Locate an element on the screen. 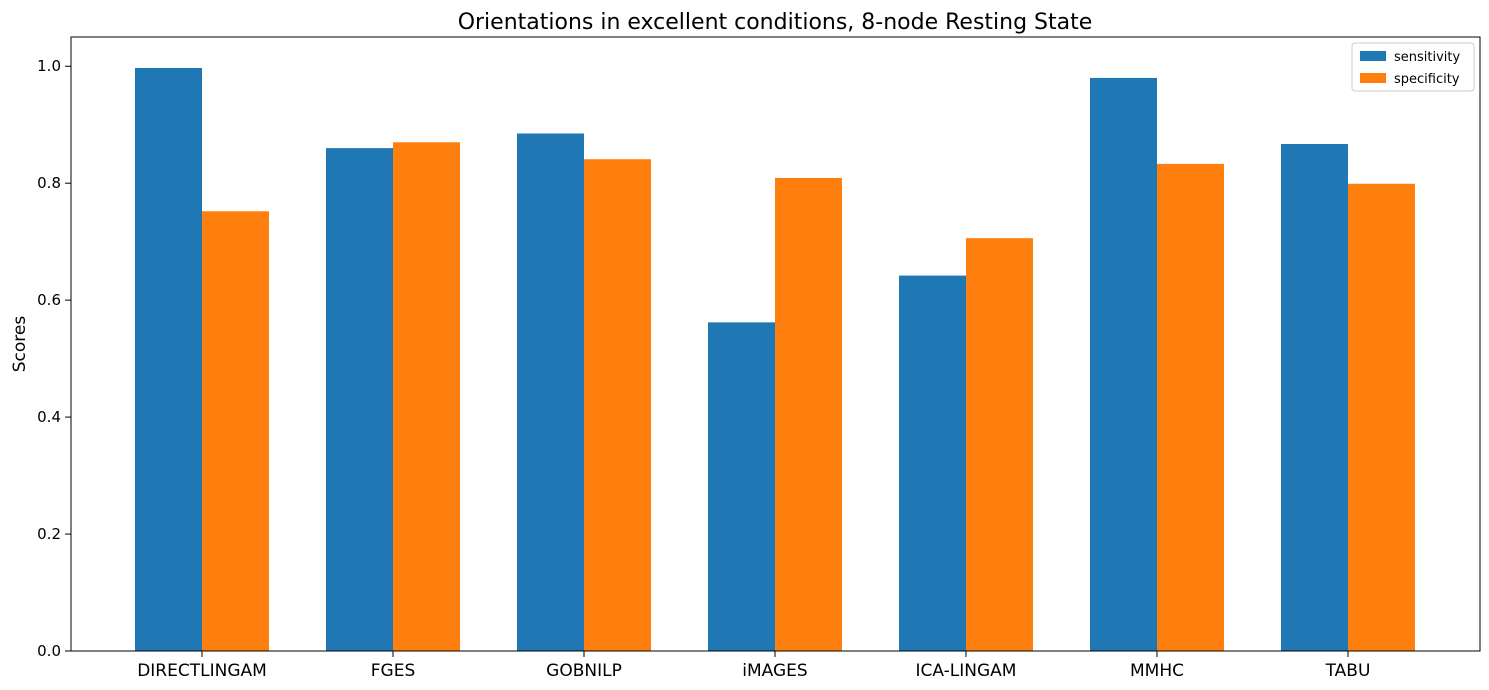 This screenshot has width=1489, height=690. legend-swatch-specificity is located at coordinates (1373, 78).